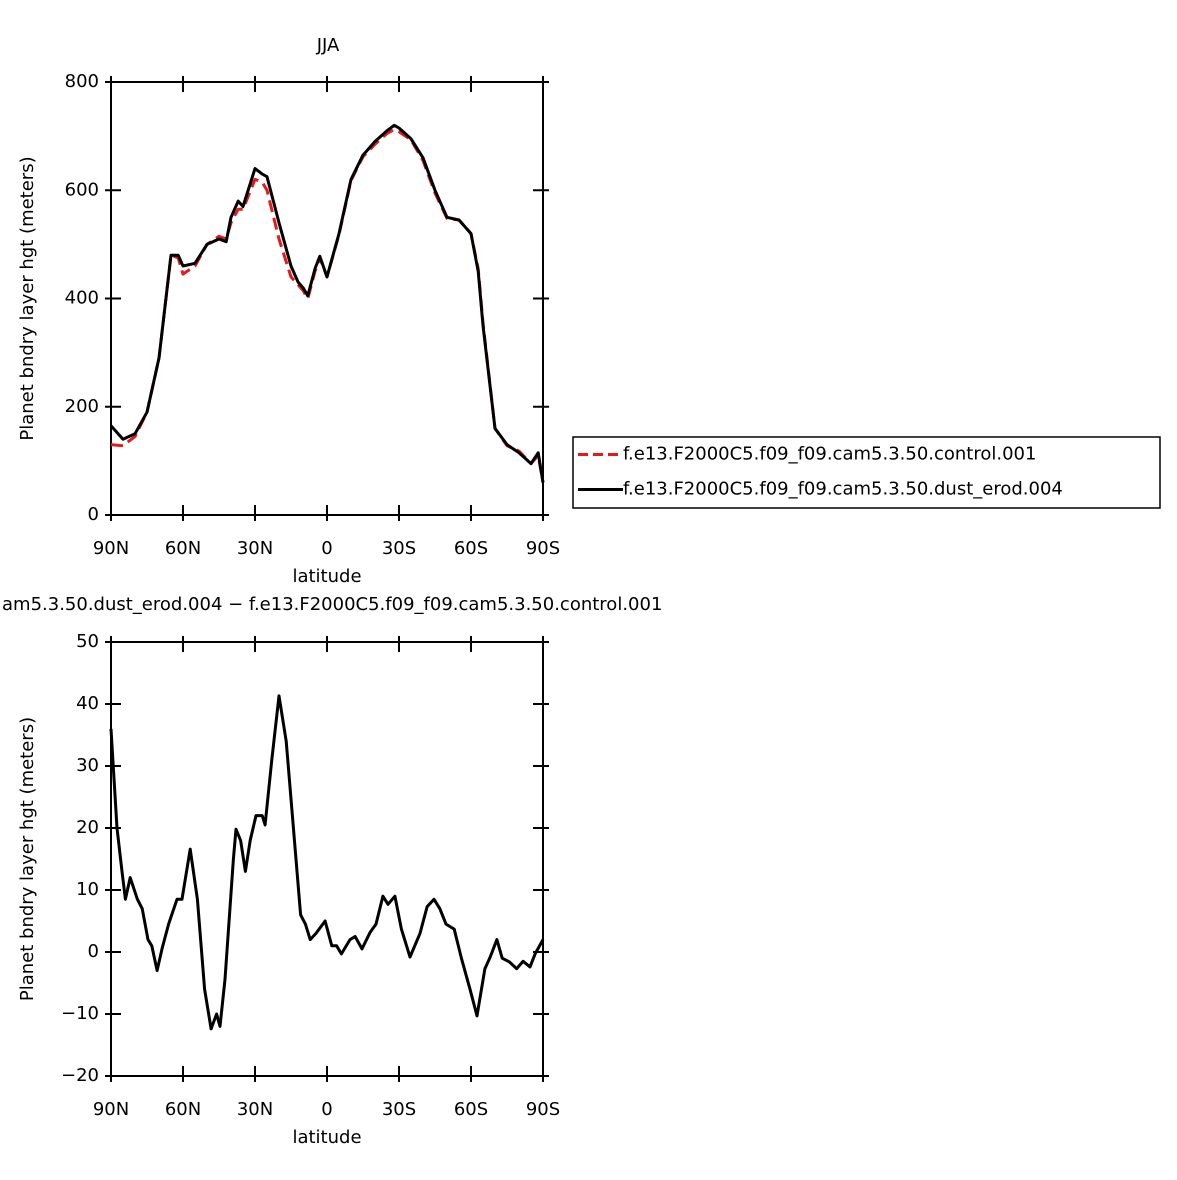 The width and height of the screenshot is (1177, 1180). I want to click on y-tick-label: 20, so click(87, 827).